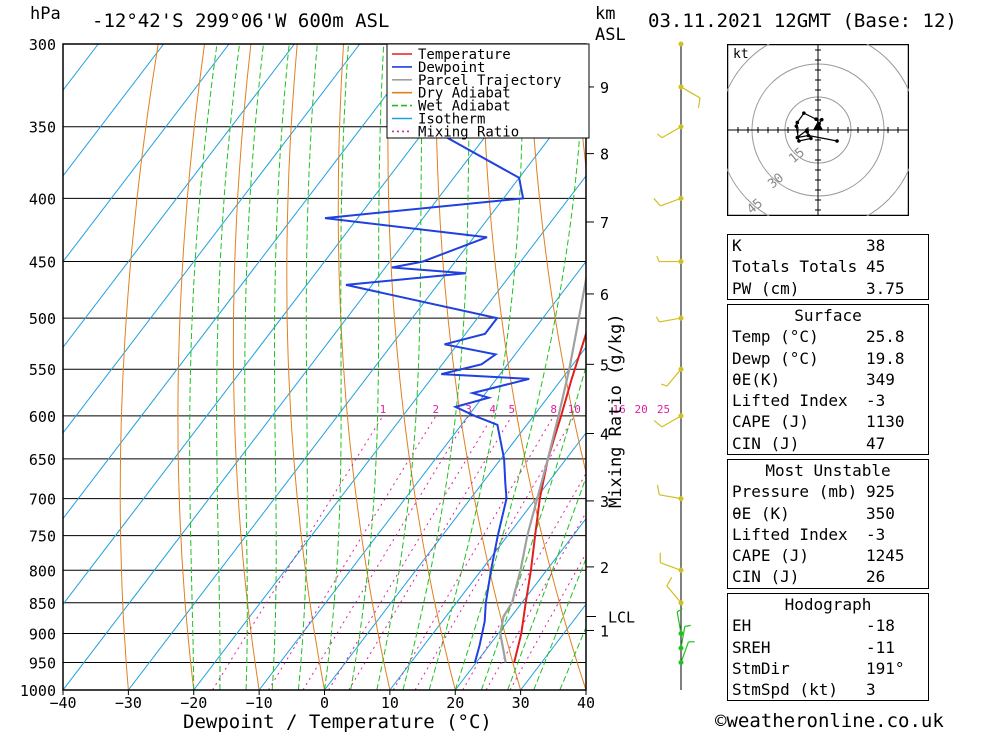 This screenshot has width=1000, height=733. What do you see at coordinates (610, 35) in the screenshot?
I see `asl-label: ASL` at bounding box center [610, 35].